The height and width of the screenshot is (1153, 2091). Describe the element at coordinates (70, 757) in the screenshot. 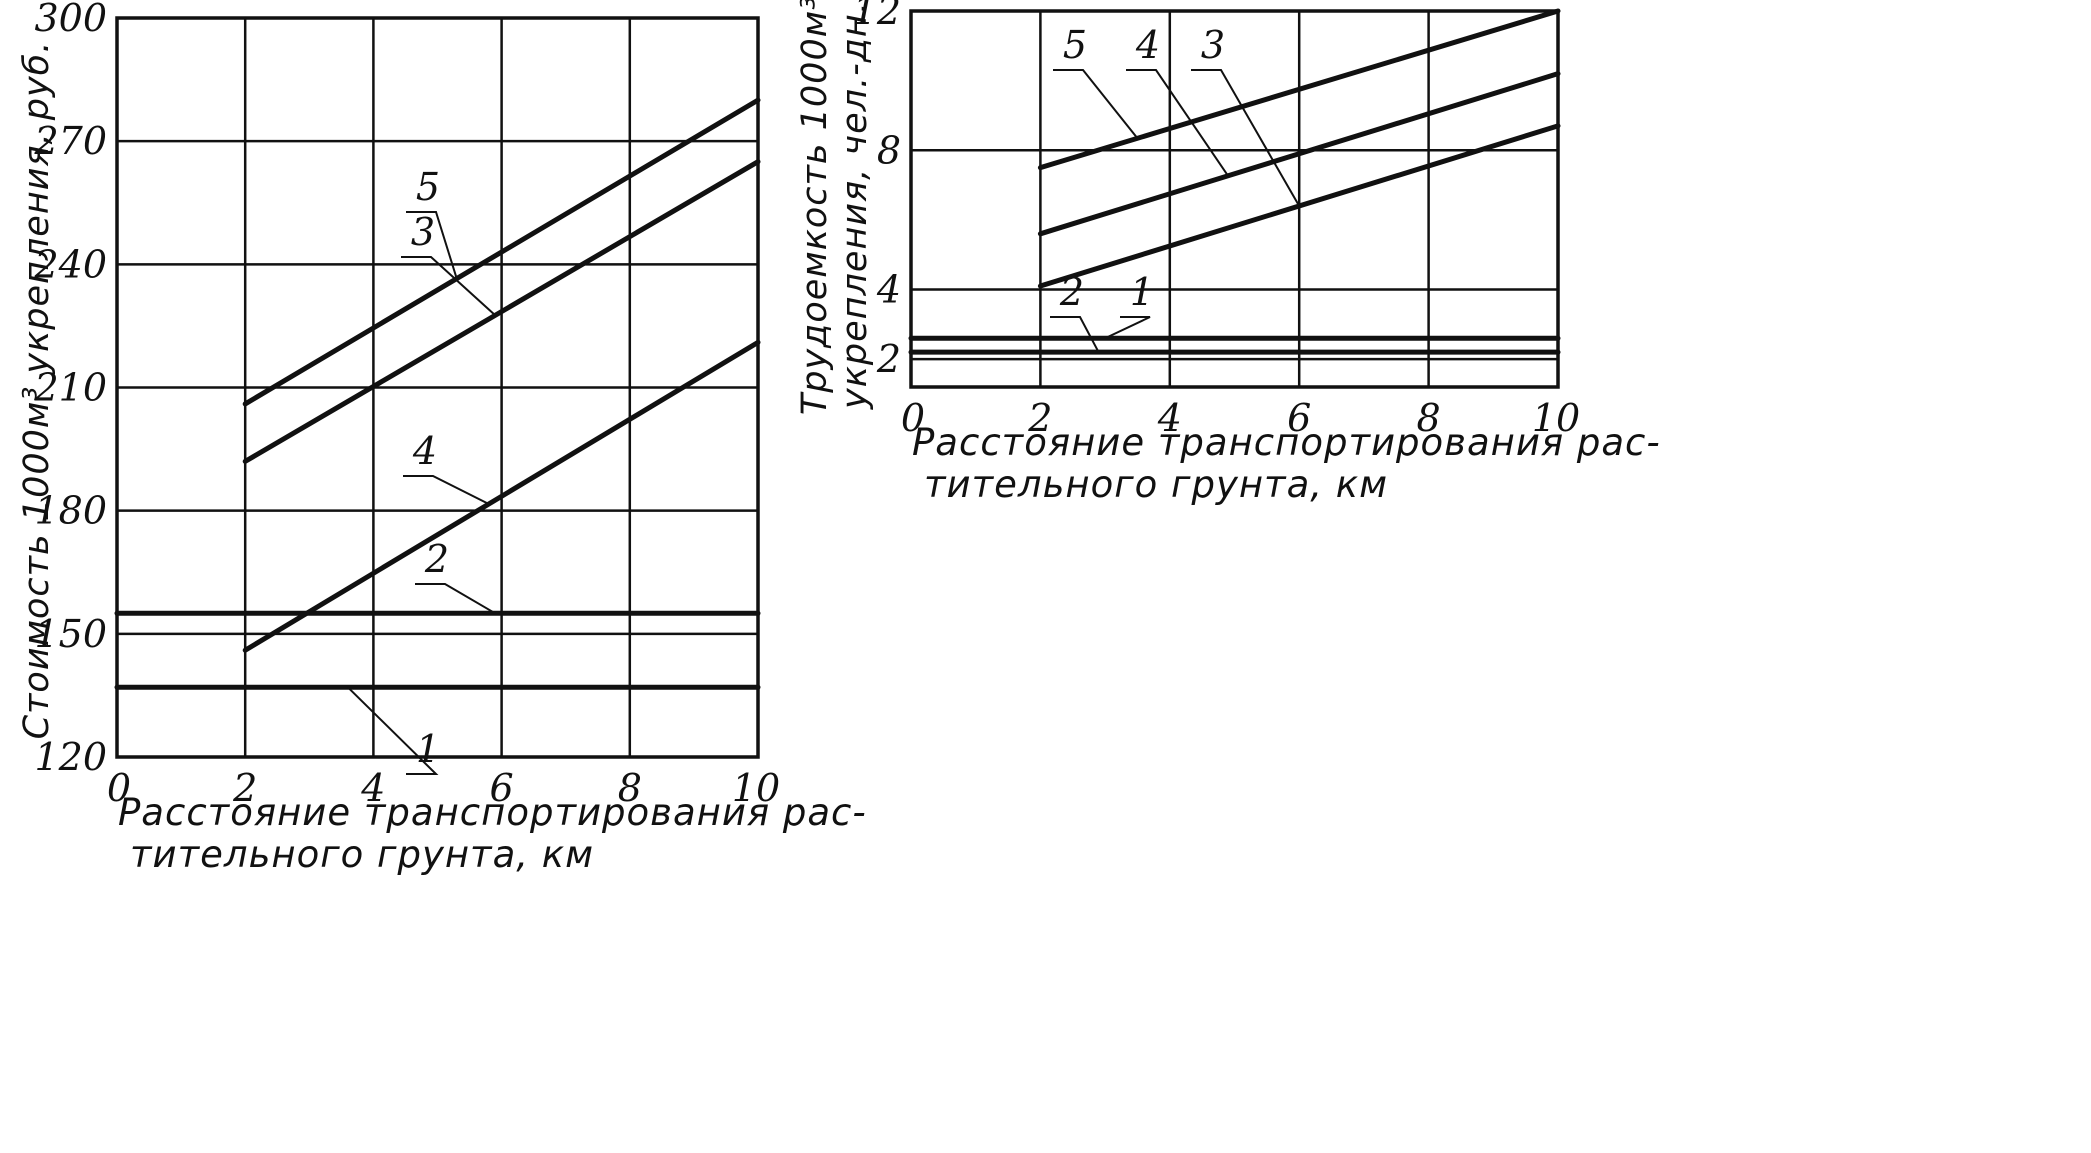

I see `y-tick-label: 120` at that location.